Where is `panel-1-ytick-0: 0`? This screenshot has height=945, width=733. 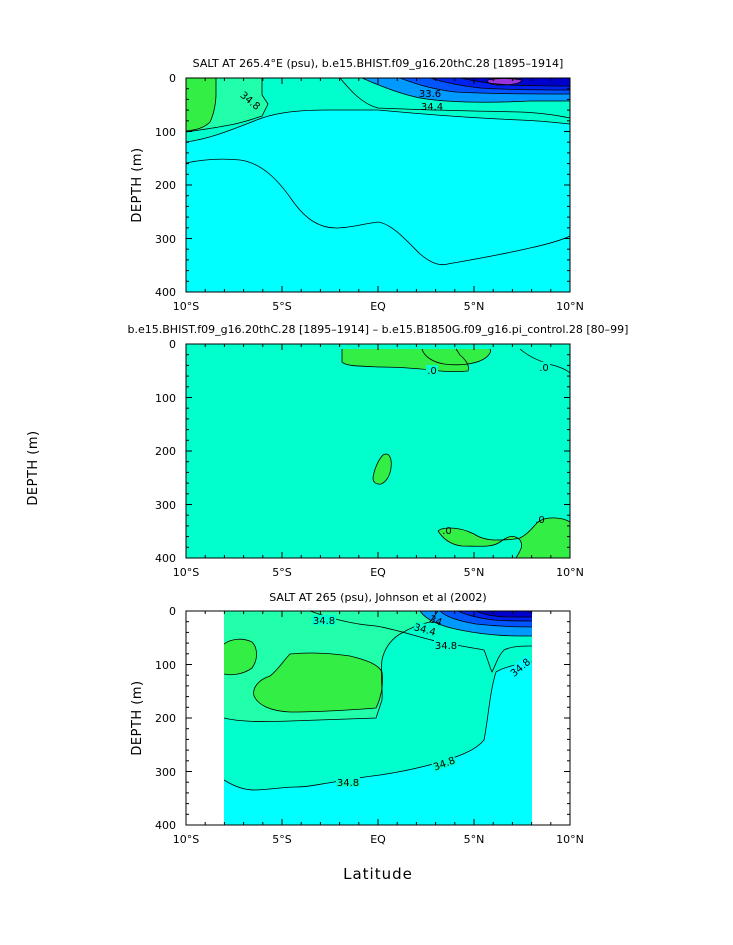 panel-1-ytick-0: 0 is located at coordinates (172, 78).